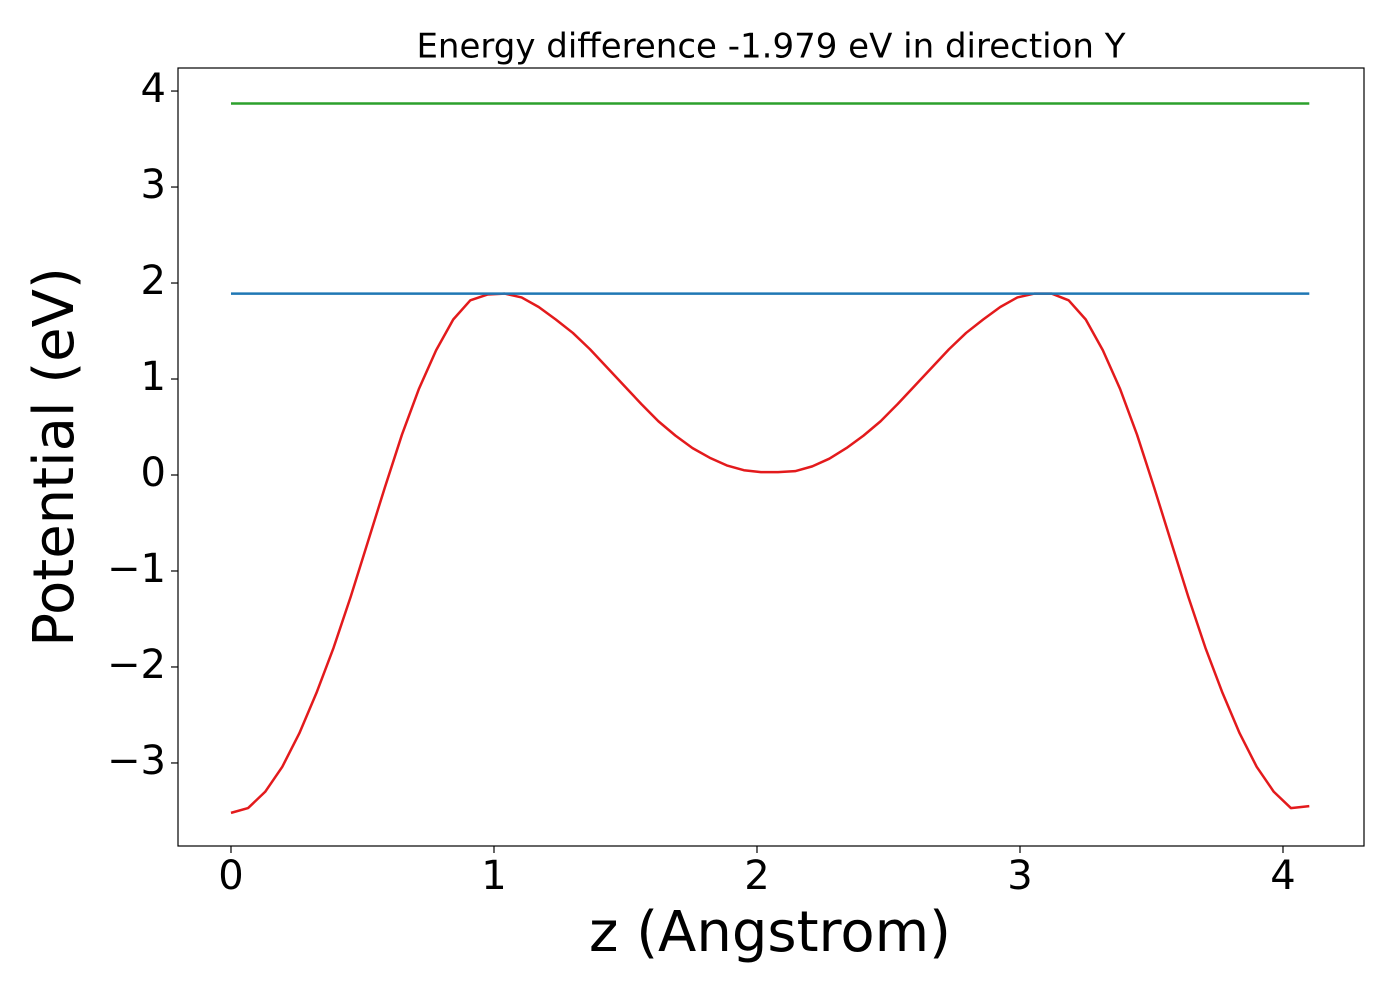 This screenshot has height=1000, width=1400. I want to click on y-tick-label: 4, so click(153, 89).